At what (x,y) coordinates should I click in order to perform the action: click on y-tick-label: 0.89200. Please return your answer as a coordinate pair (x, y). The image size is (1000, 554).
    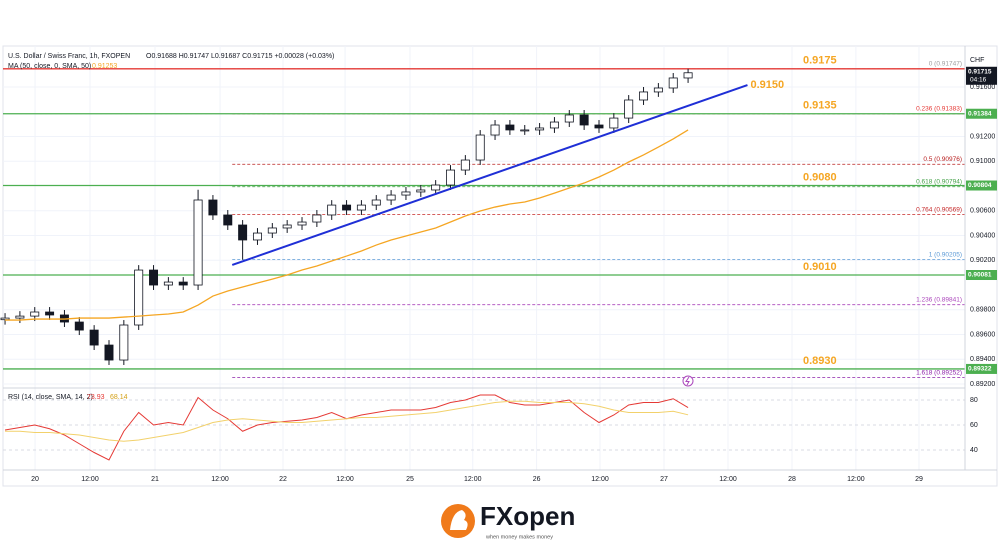
    Looking at the image, I should click on (982, 384).